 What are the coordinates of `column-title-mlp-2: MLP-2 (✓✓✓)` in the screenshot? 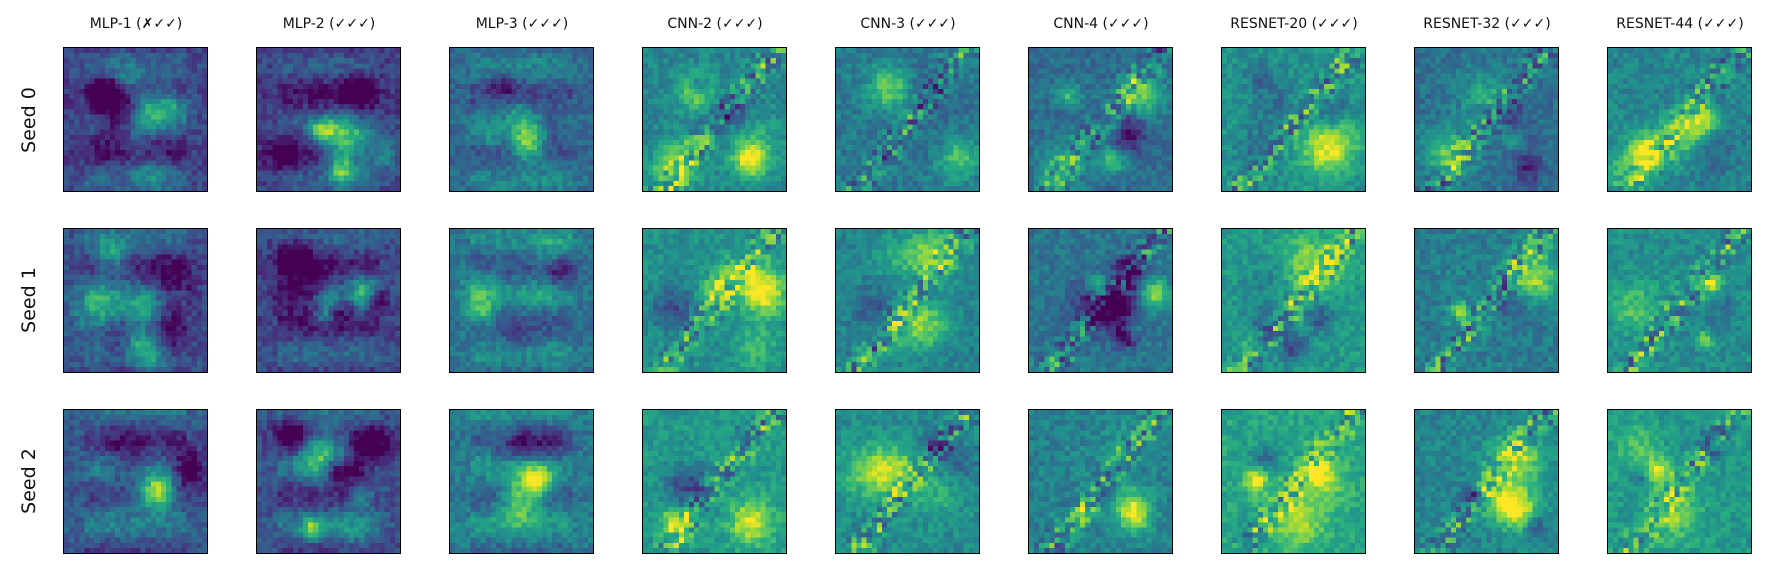 It's located at (329, 24).